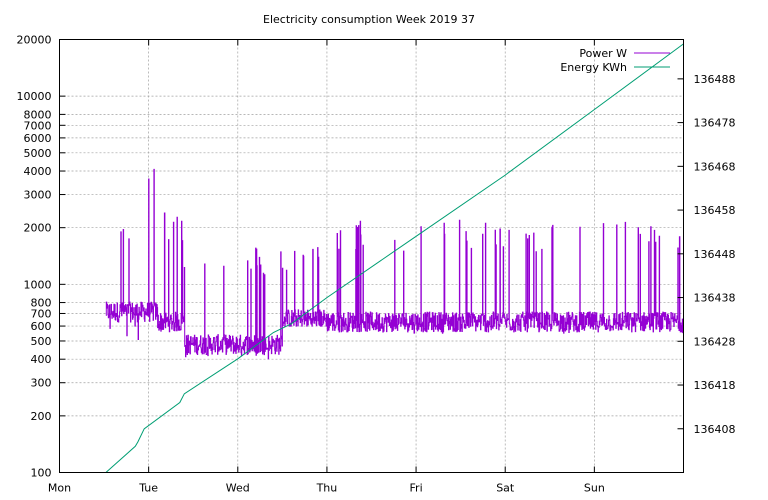 The width and height of the screenshot is (768, 500). Describe the element at coordinates (59, 488) in the screenshot. I see `x-tick-label: Mon` at that location.